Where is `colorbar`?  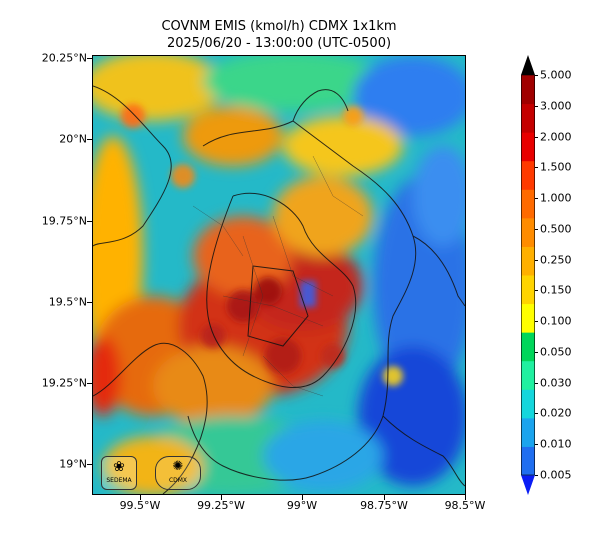 colorbar is located at coordinates (528, 275).